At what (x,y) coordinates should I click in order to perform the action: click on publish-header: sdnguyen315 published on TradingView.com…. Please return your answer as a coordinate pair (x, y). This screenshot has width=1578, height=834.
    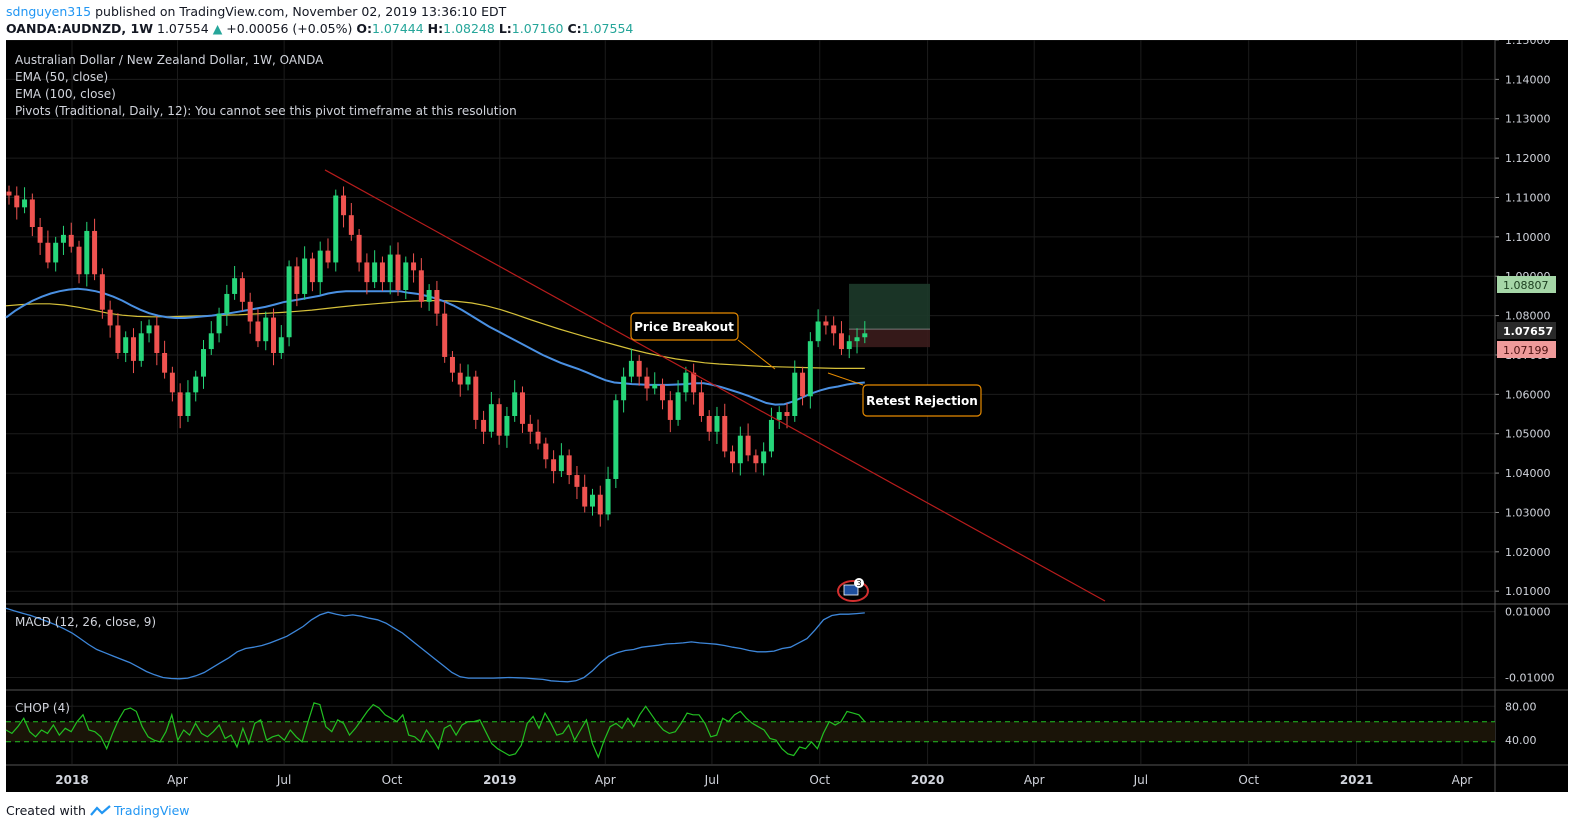
    Looking at the image, I should click on (786, 22).